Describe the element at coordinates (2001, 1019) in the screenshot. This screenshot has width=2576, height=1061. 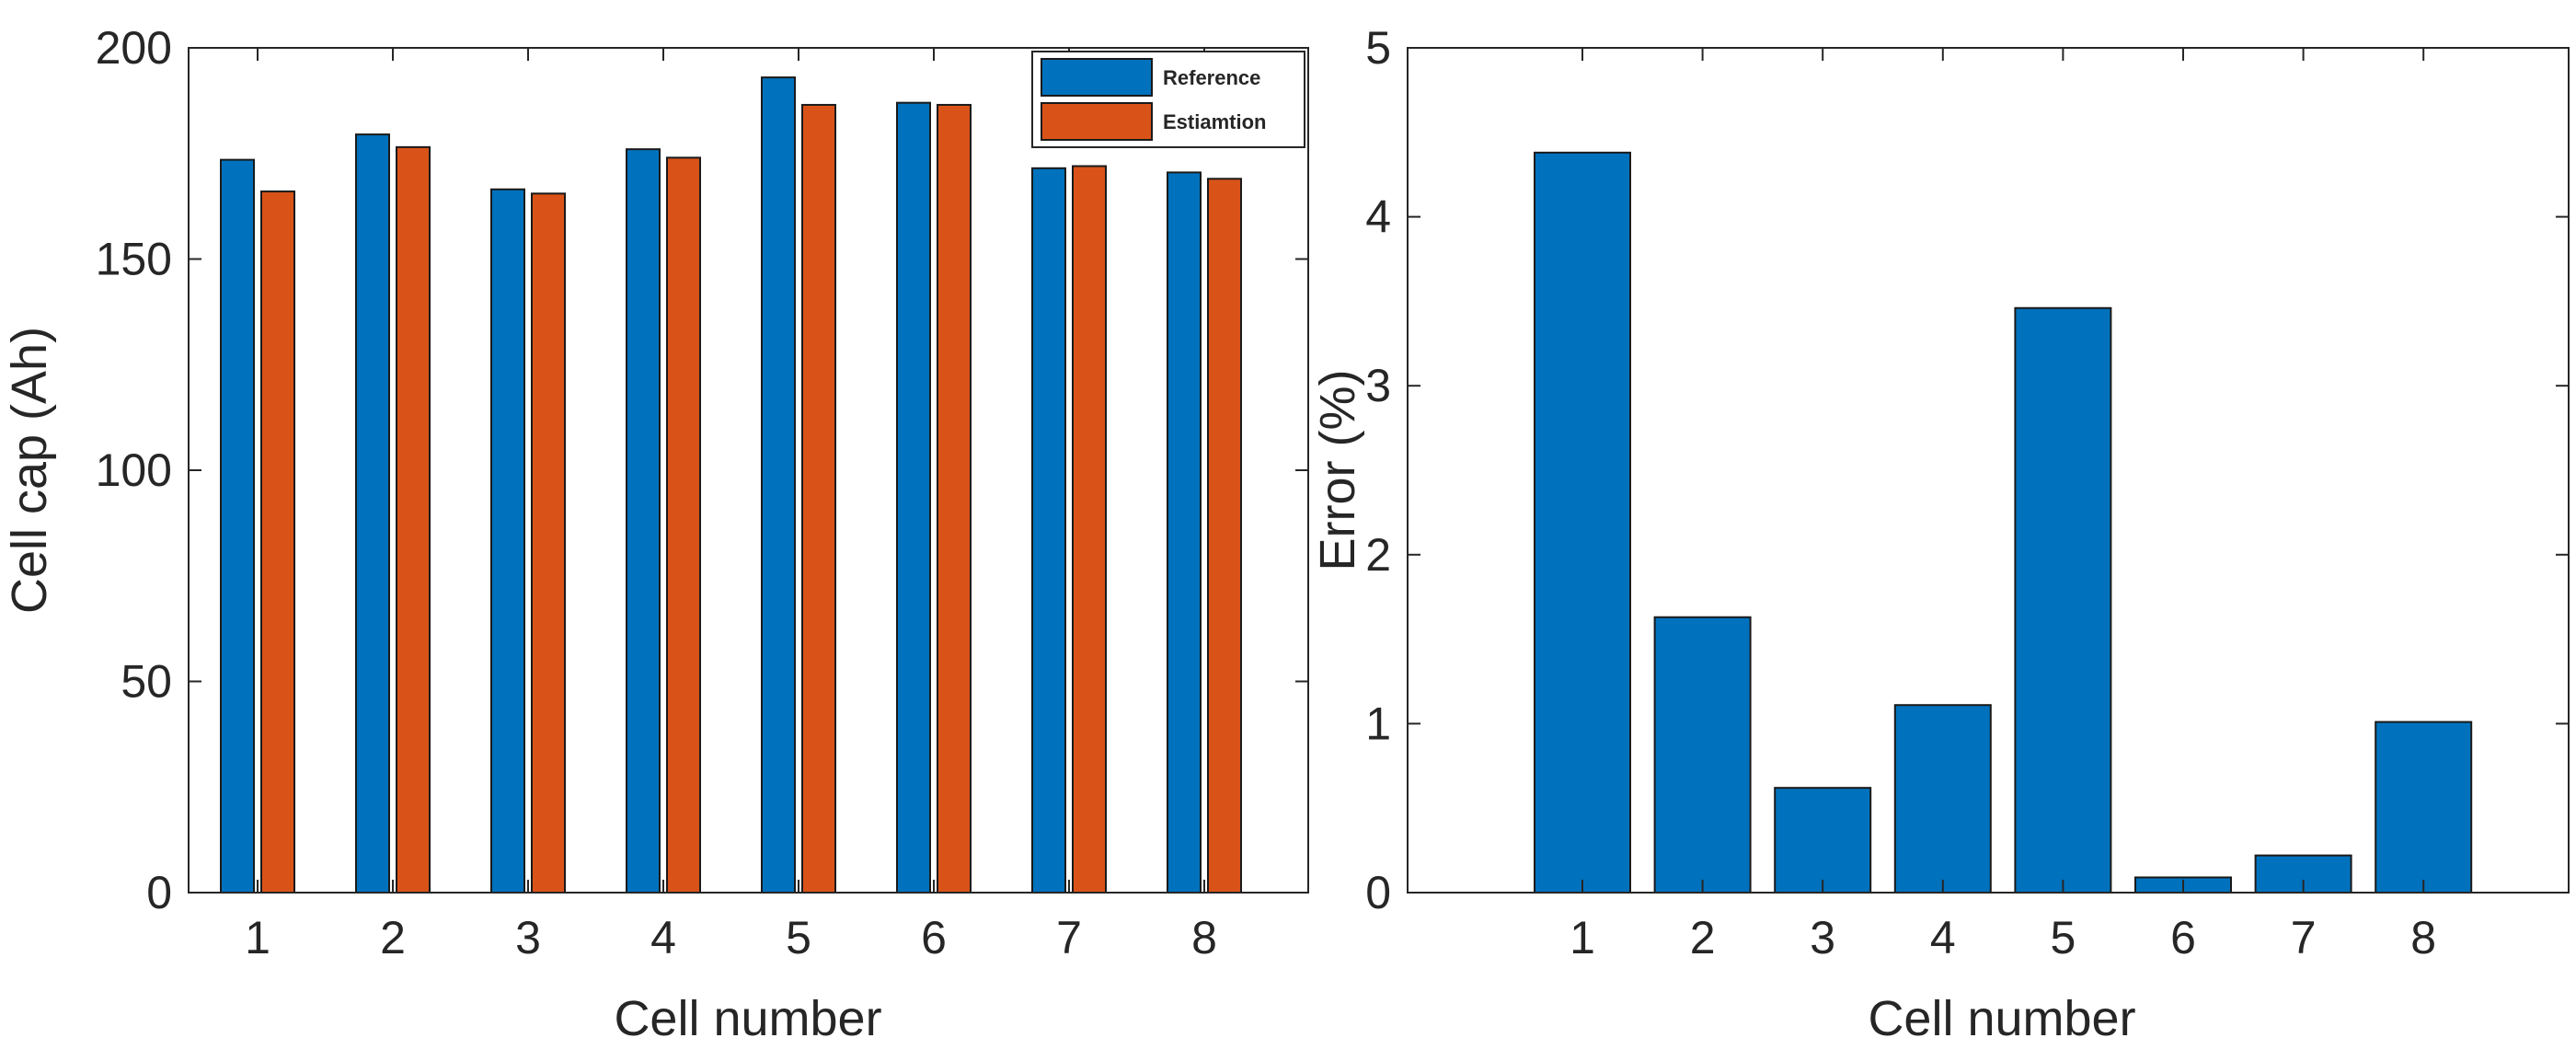
I see `error-x-axis-title: Cell number` at that location.